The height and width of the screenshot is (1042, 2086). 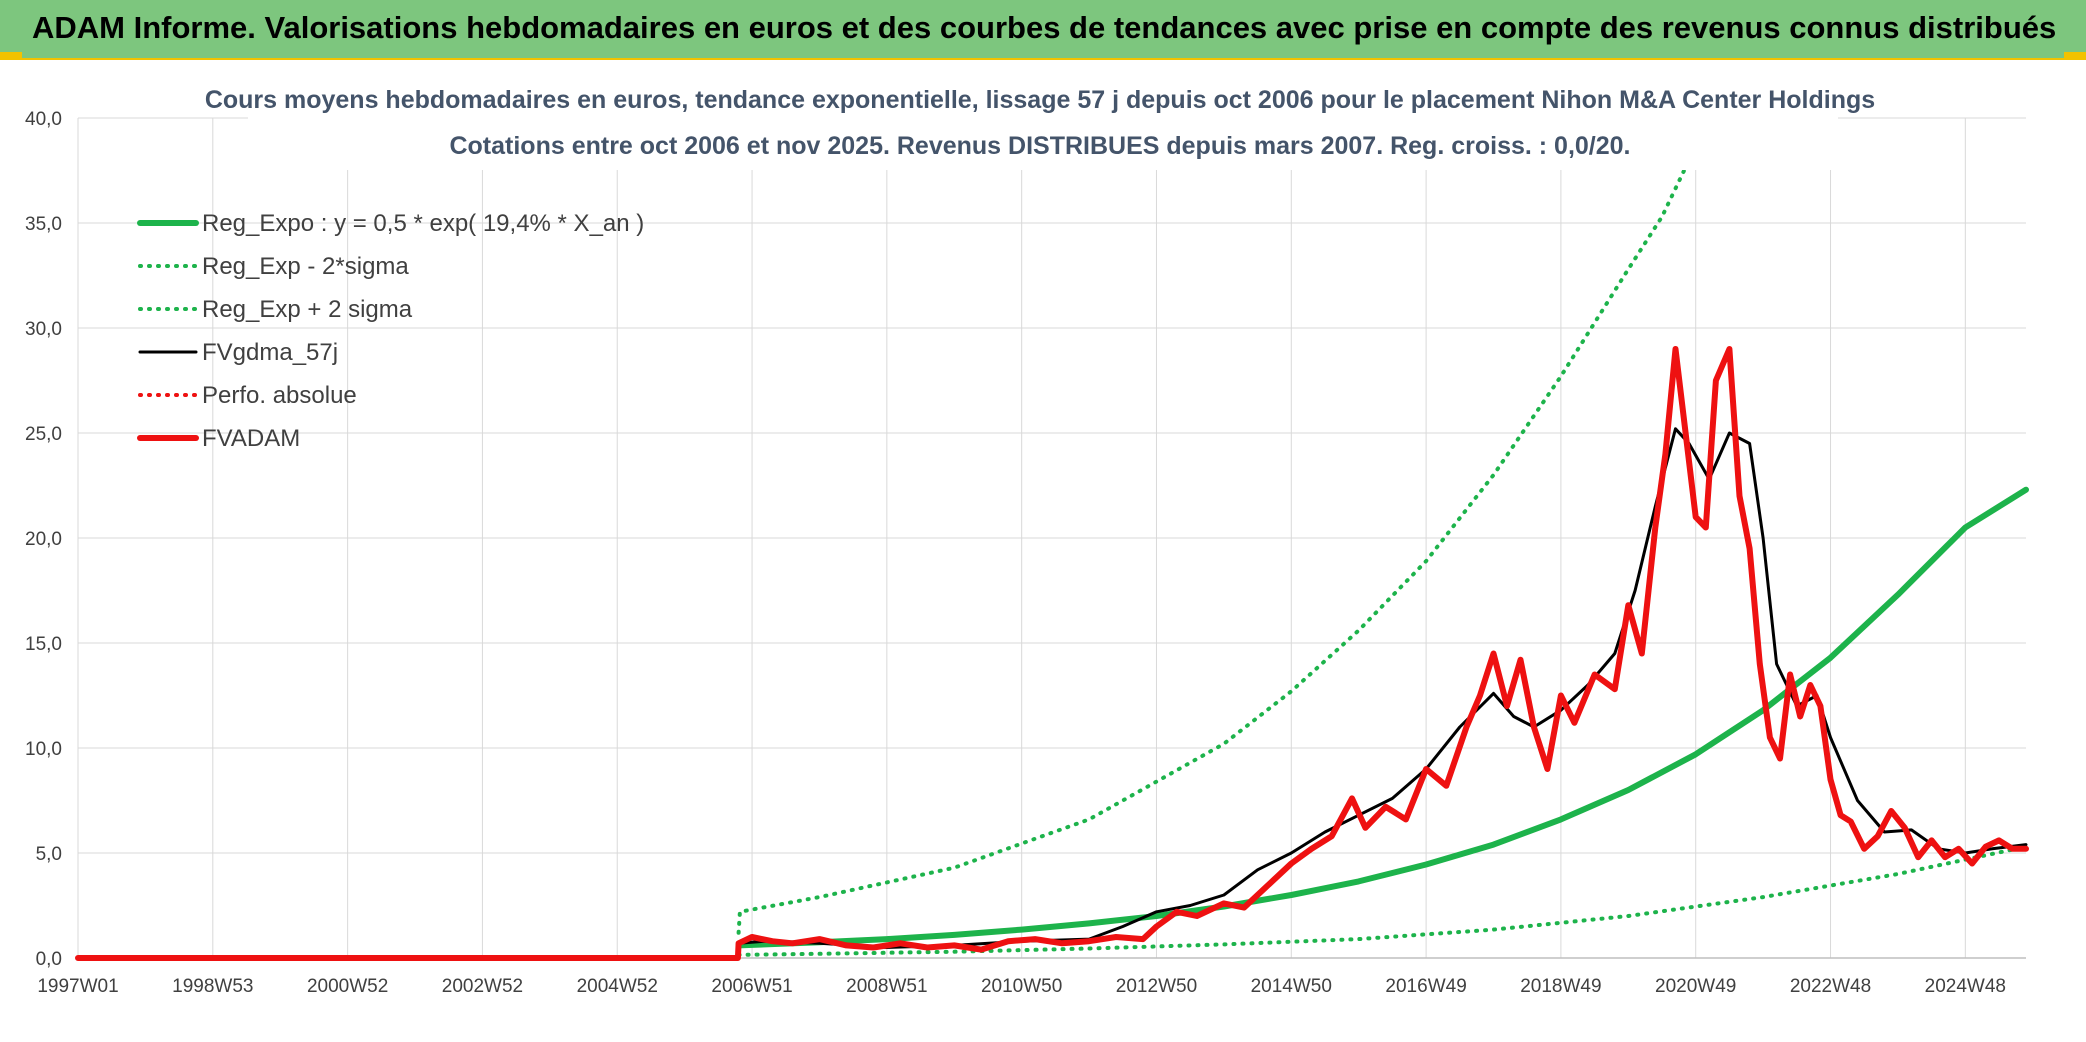 I want to click on x-tick-label: 1998W53, so click(x=212, y=986).